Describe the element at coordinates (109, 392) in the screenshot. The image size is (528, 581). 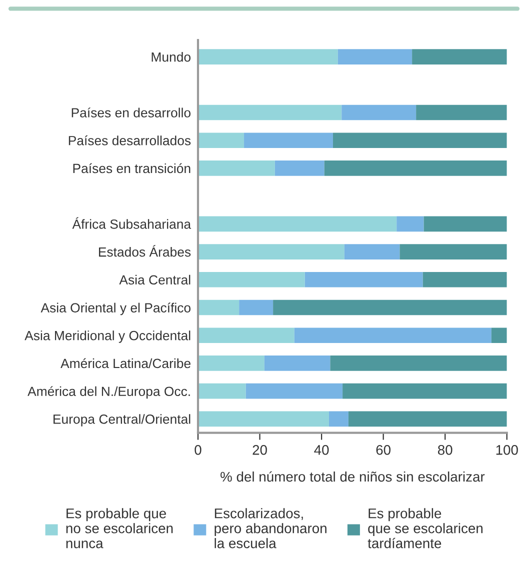
I see `y-tick-label: América del N./Europa Occ.` at that location.